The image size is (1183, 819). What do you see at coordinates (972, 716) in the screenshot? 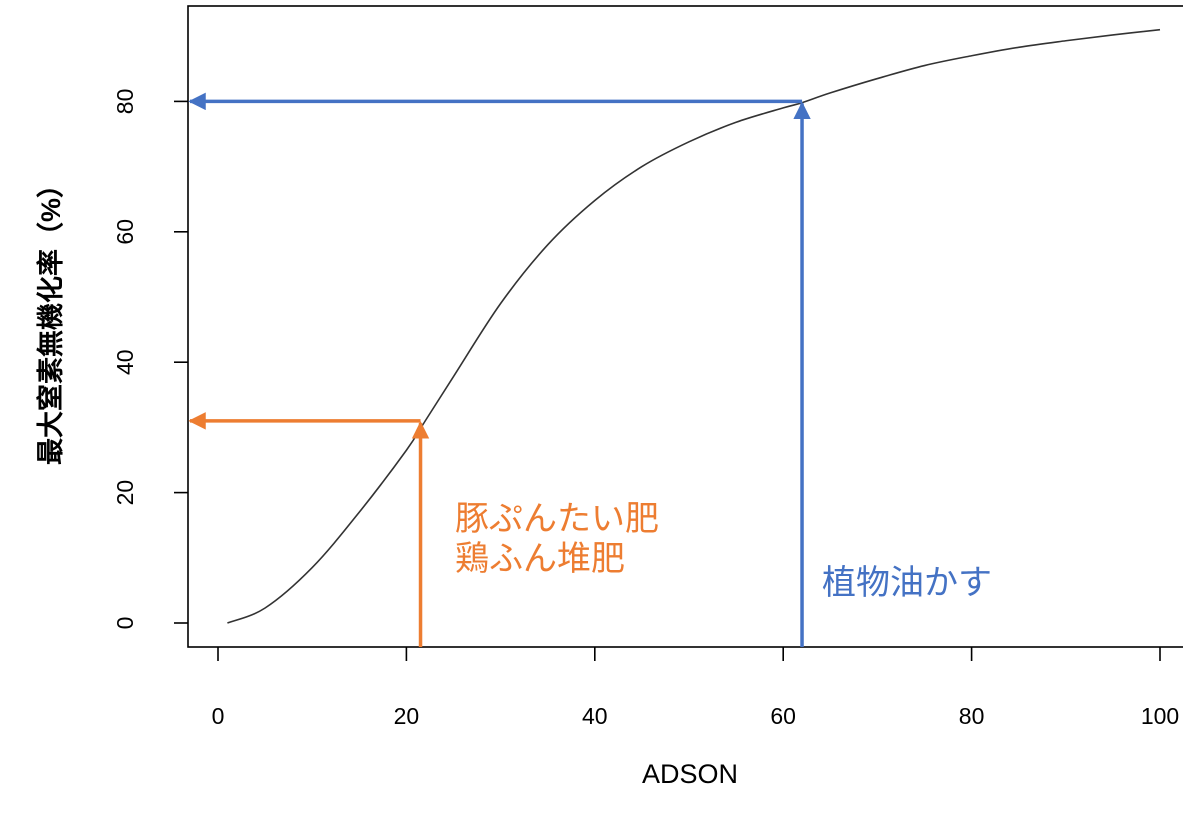
I see `x-tick-label: 80` at bounding box center [972, 716].